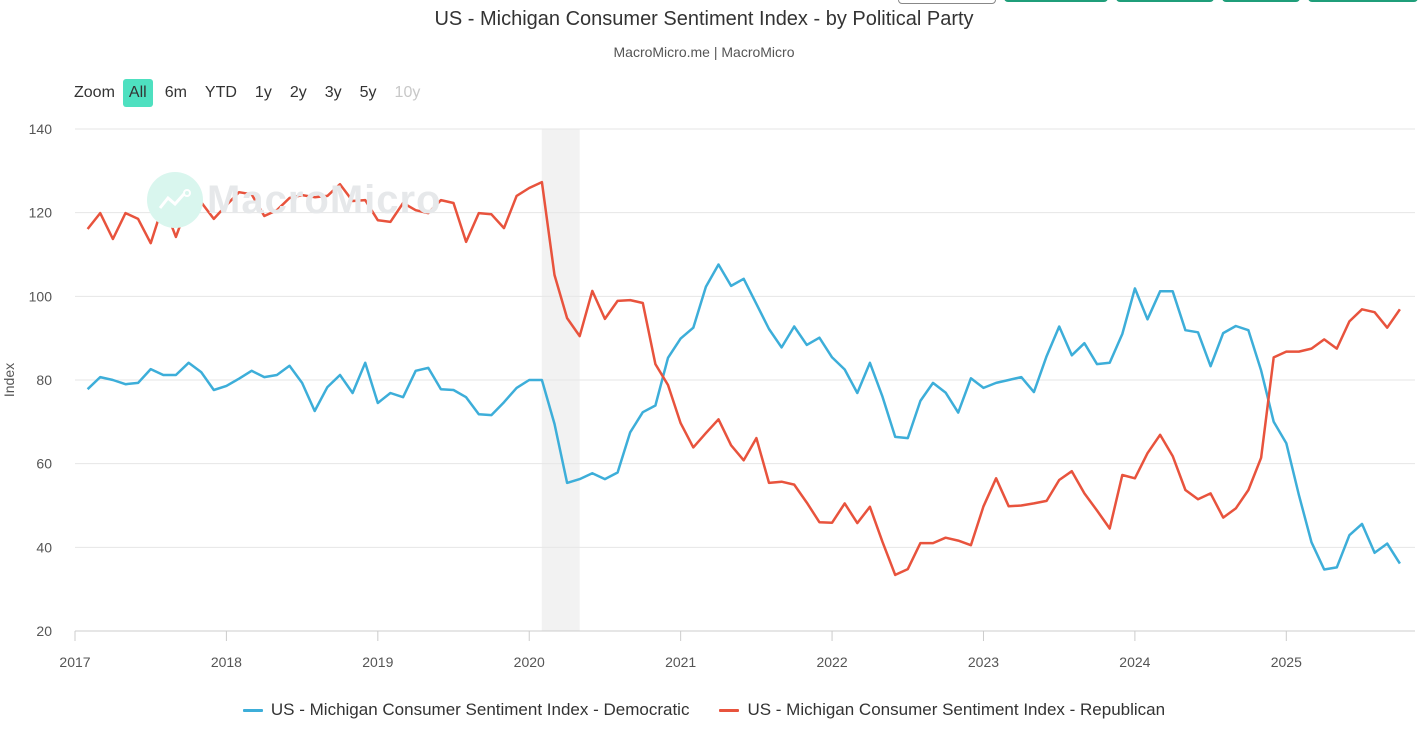 This screenshot has height=733, width=1423. Describe the element at coordinates (529, 662) in the screenshot. I see `x-tick-label: 2020` at that location.